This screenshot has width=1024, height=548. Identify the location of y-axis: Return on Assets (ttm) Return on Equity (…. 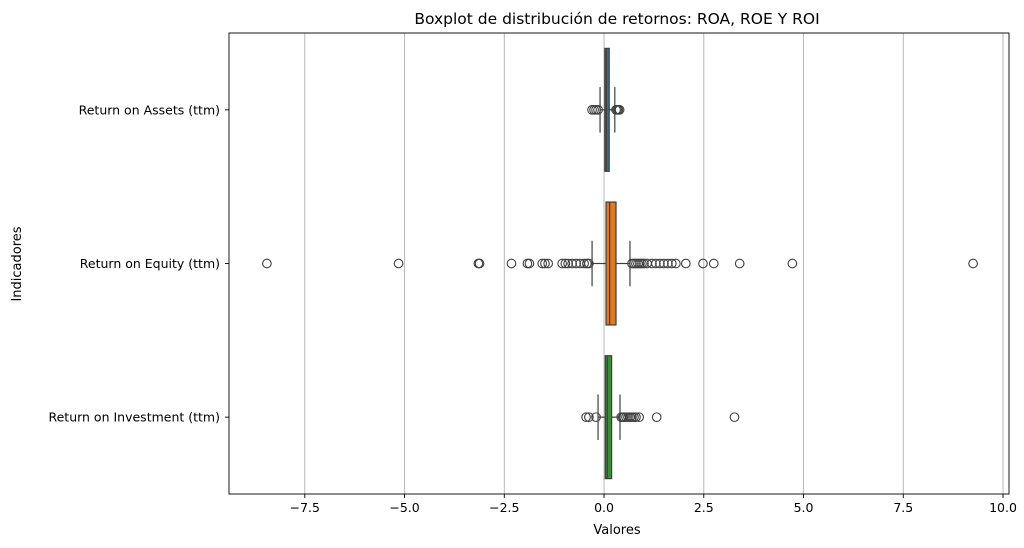
(138, 263).